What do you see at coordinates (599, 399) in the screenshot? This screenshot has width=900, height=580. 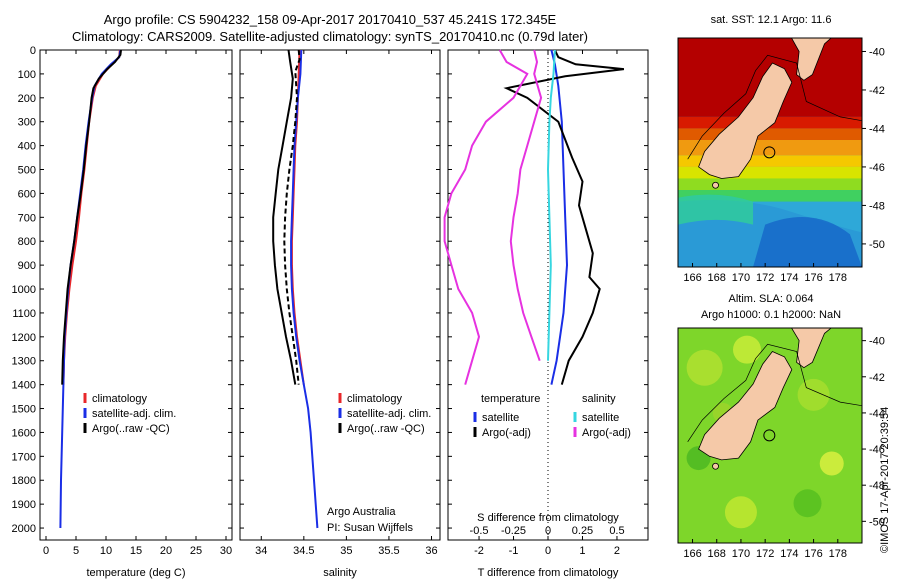 I see `differences-legend-header-salinity: salinity` at bounding box center [599, 399].